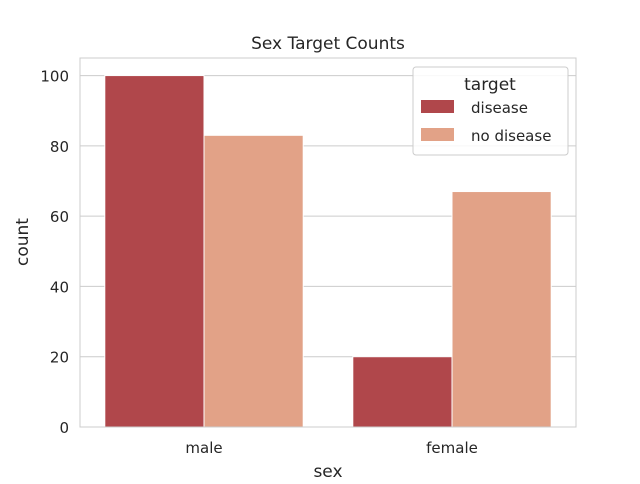 Image resolution: width=640 pixels, height=484 pixels. I want to click on y-axis-label: count, so click(23, 242).